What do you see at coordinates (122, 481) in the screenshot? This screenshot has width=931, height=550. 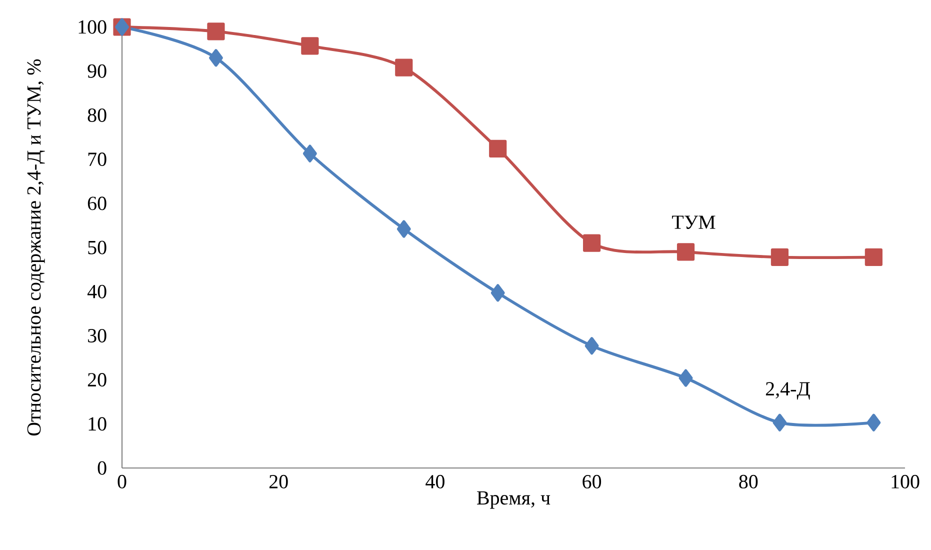 I see `x-tick-label: 0` at bounding box center [122, 481].